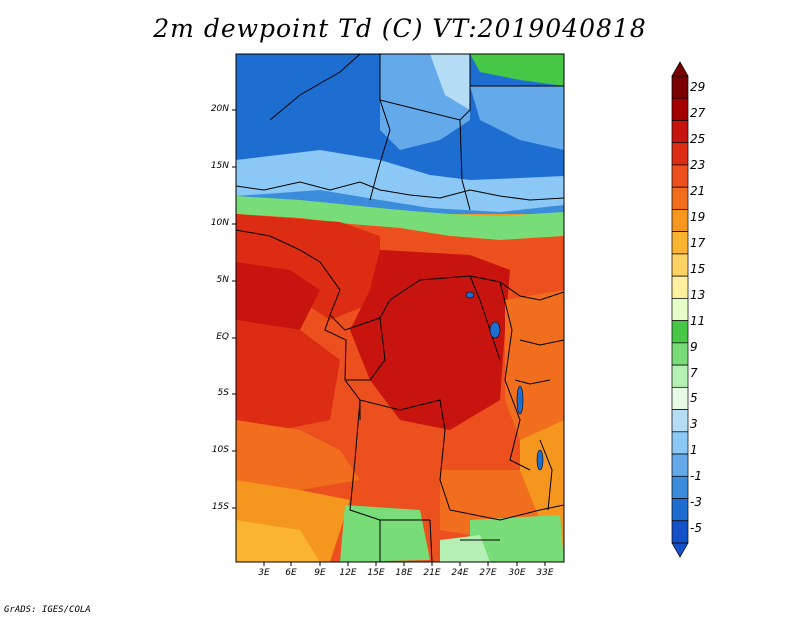 This screenshot has height=618, width=800. Describe the element at coordinates (698, 87) in the screenshot. I see `colorbar-label: 29` at that location.